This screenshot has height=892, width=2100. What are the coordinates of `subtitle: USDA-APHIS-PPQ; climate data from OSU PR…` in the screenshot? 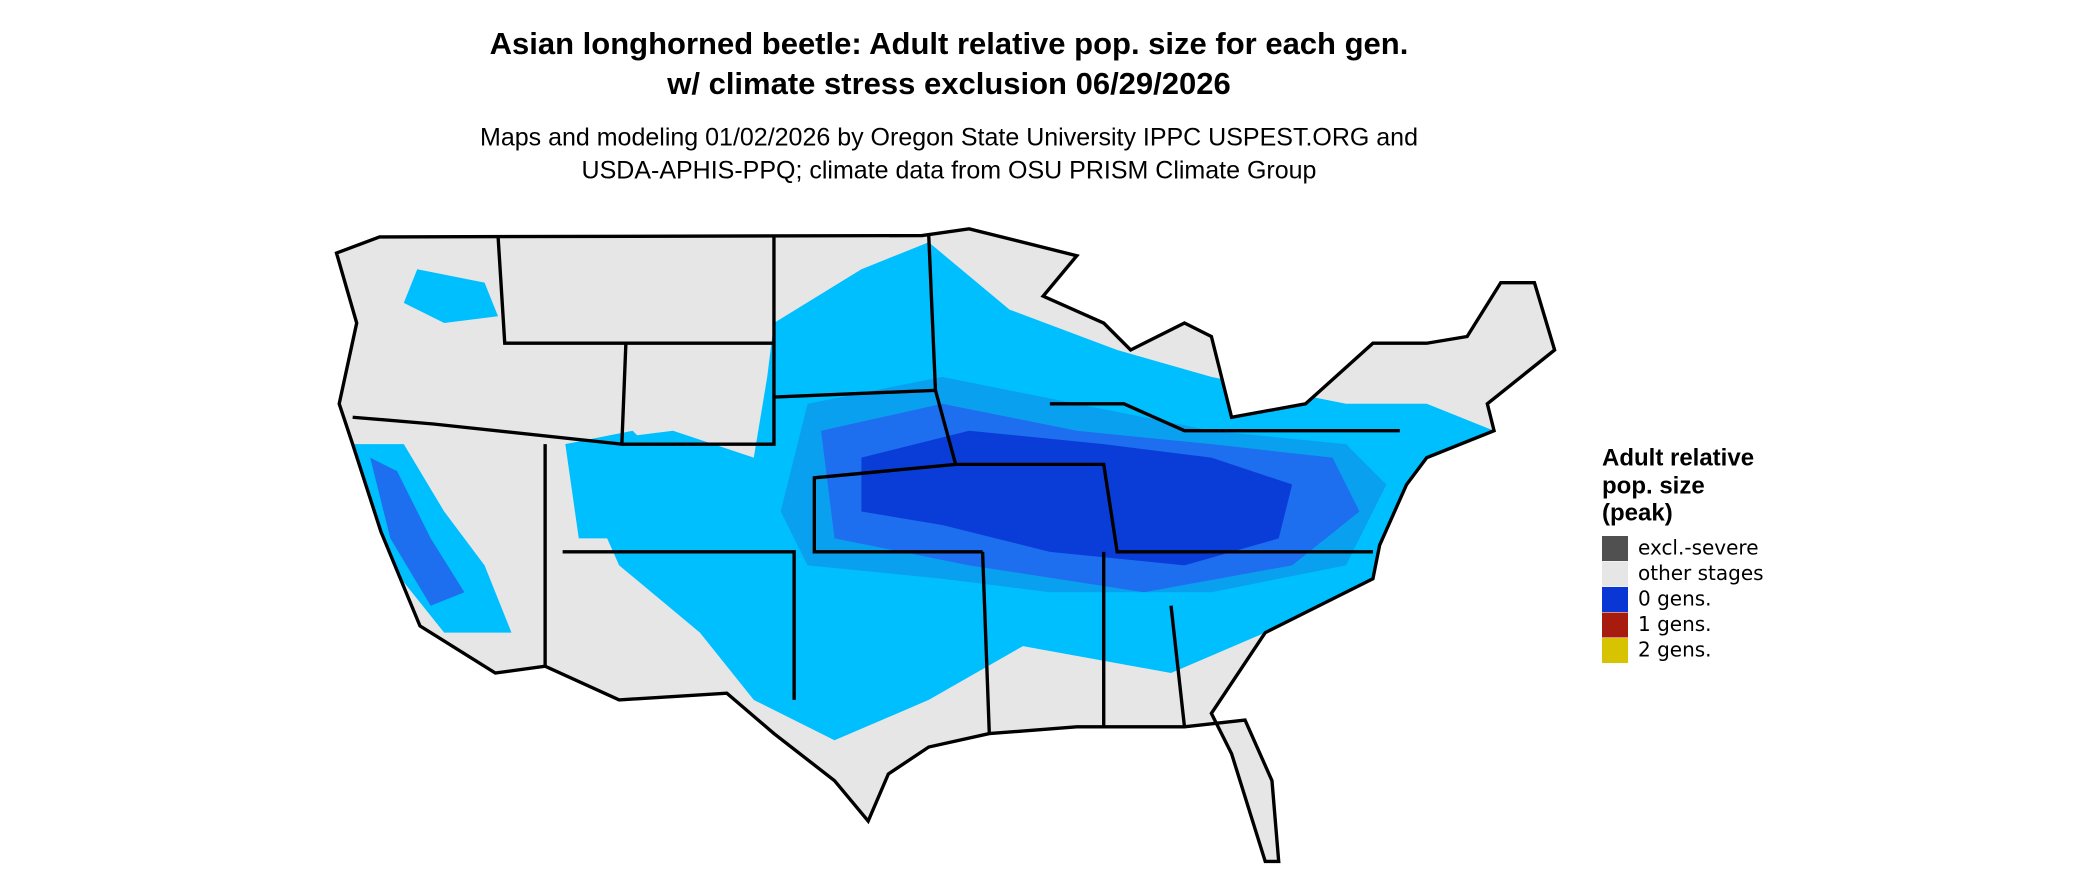 It's located at (949, 171).